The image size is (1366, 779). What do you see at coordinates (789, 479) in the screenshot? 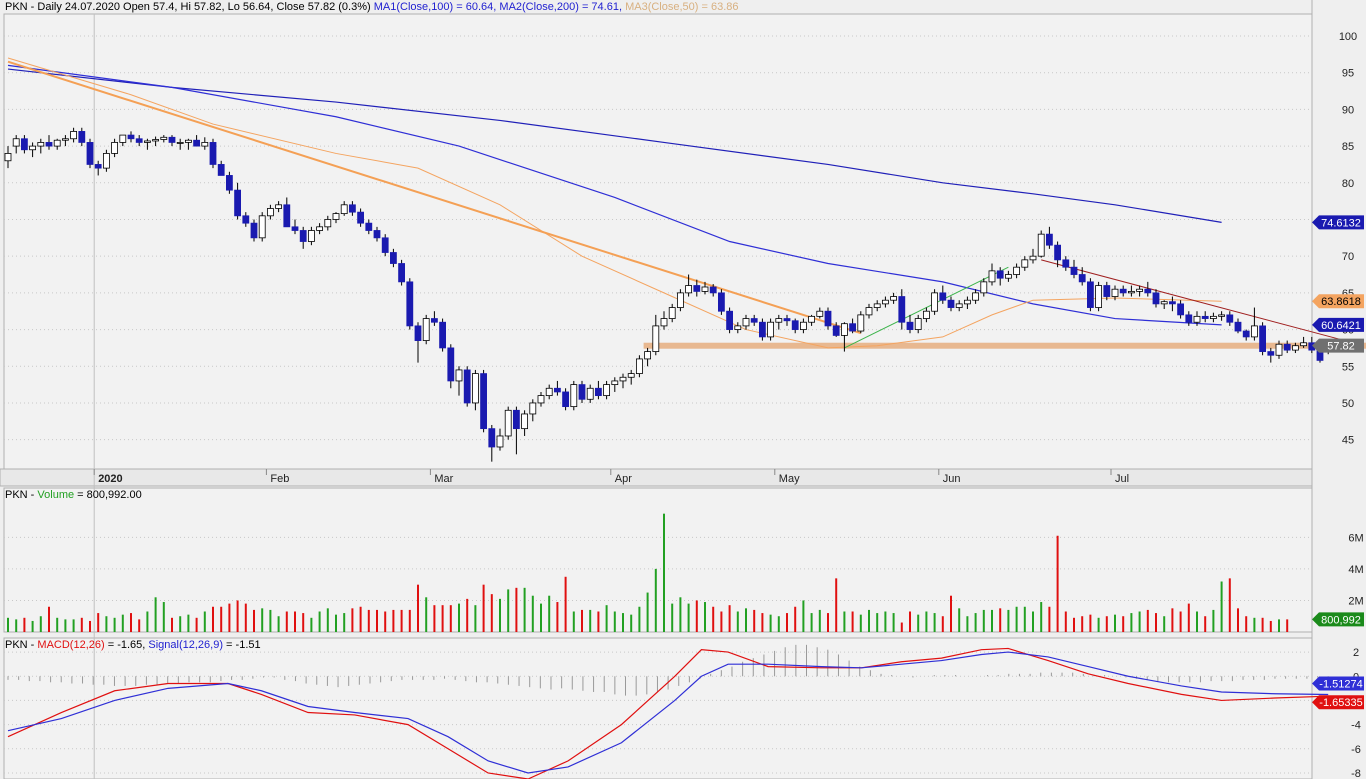
I see `date-tick-label: May` at bounding box center [789, 479].